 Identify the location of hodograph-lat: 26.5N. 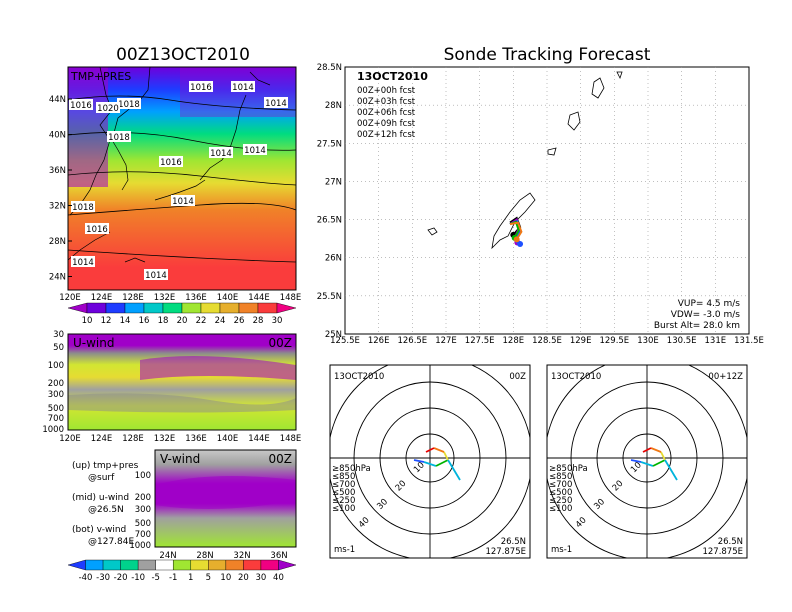
(513, 542).